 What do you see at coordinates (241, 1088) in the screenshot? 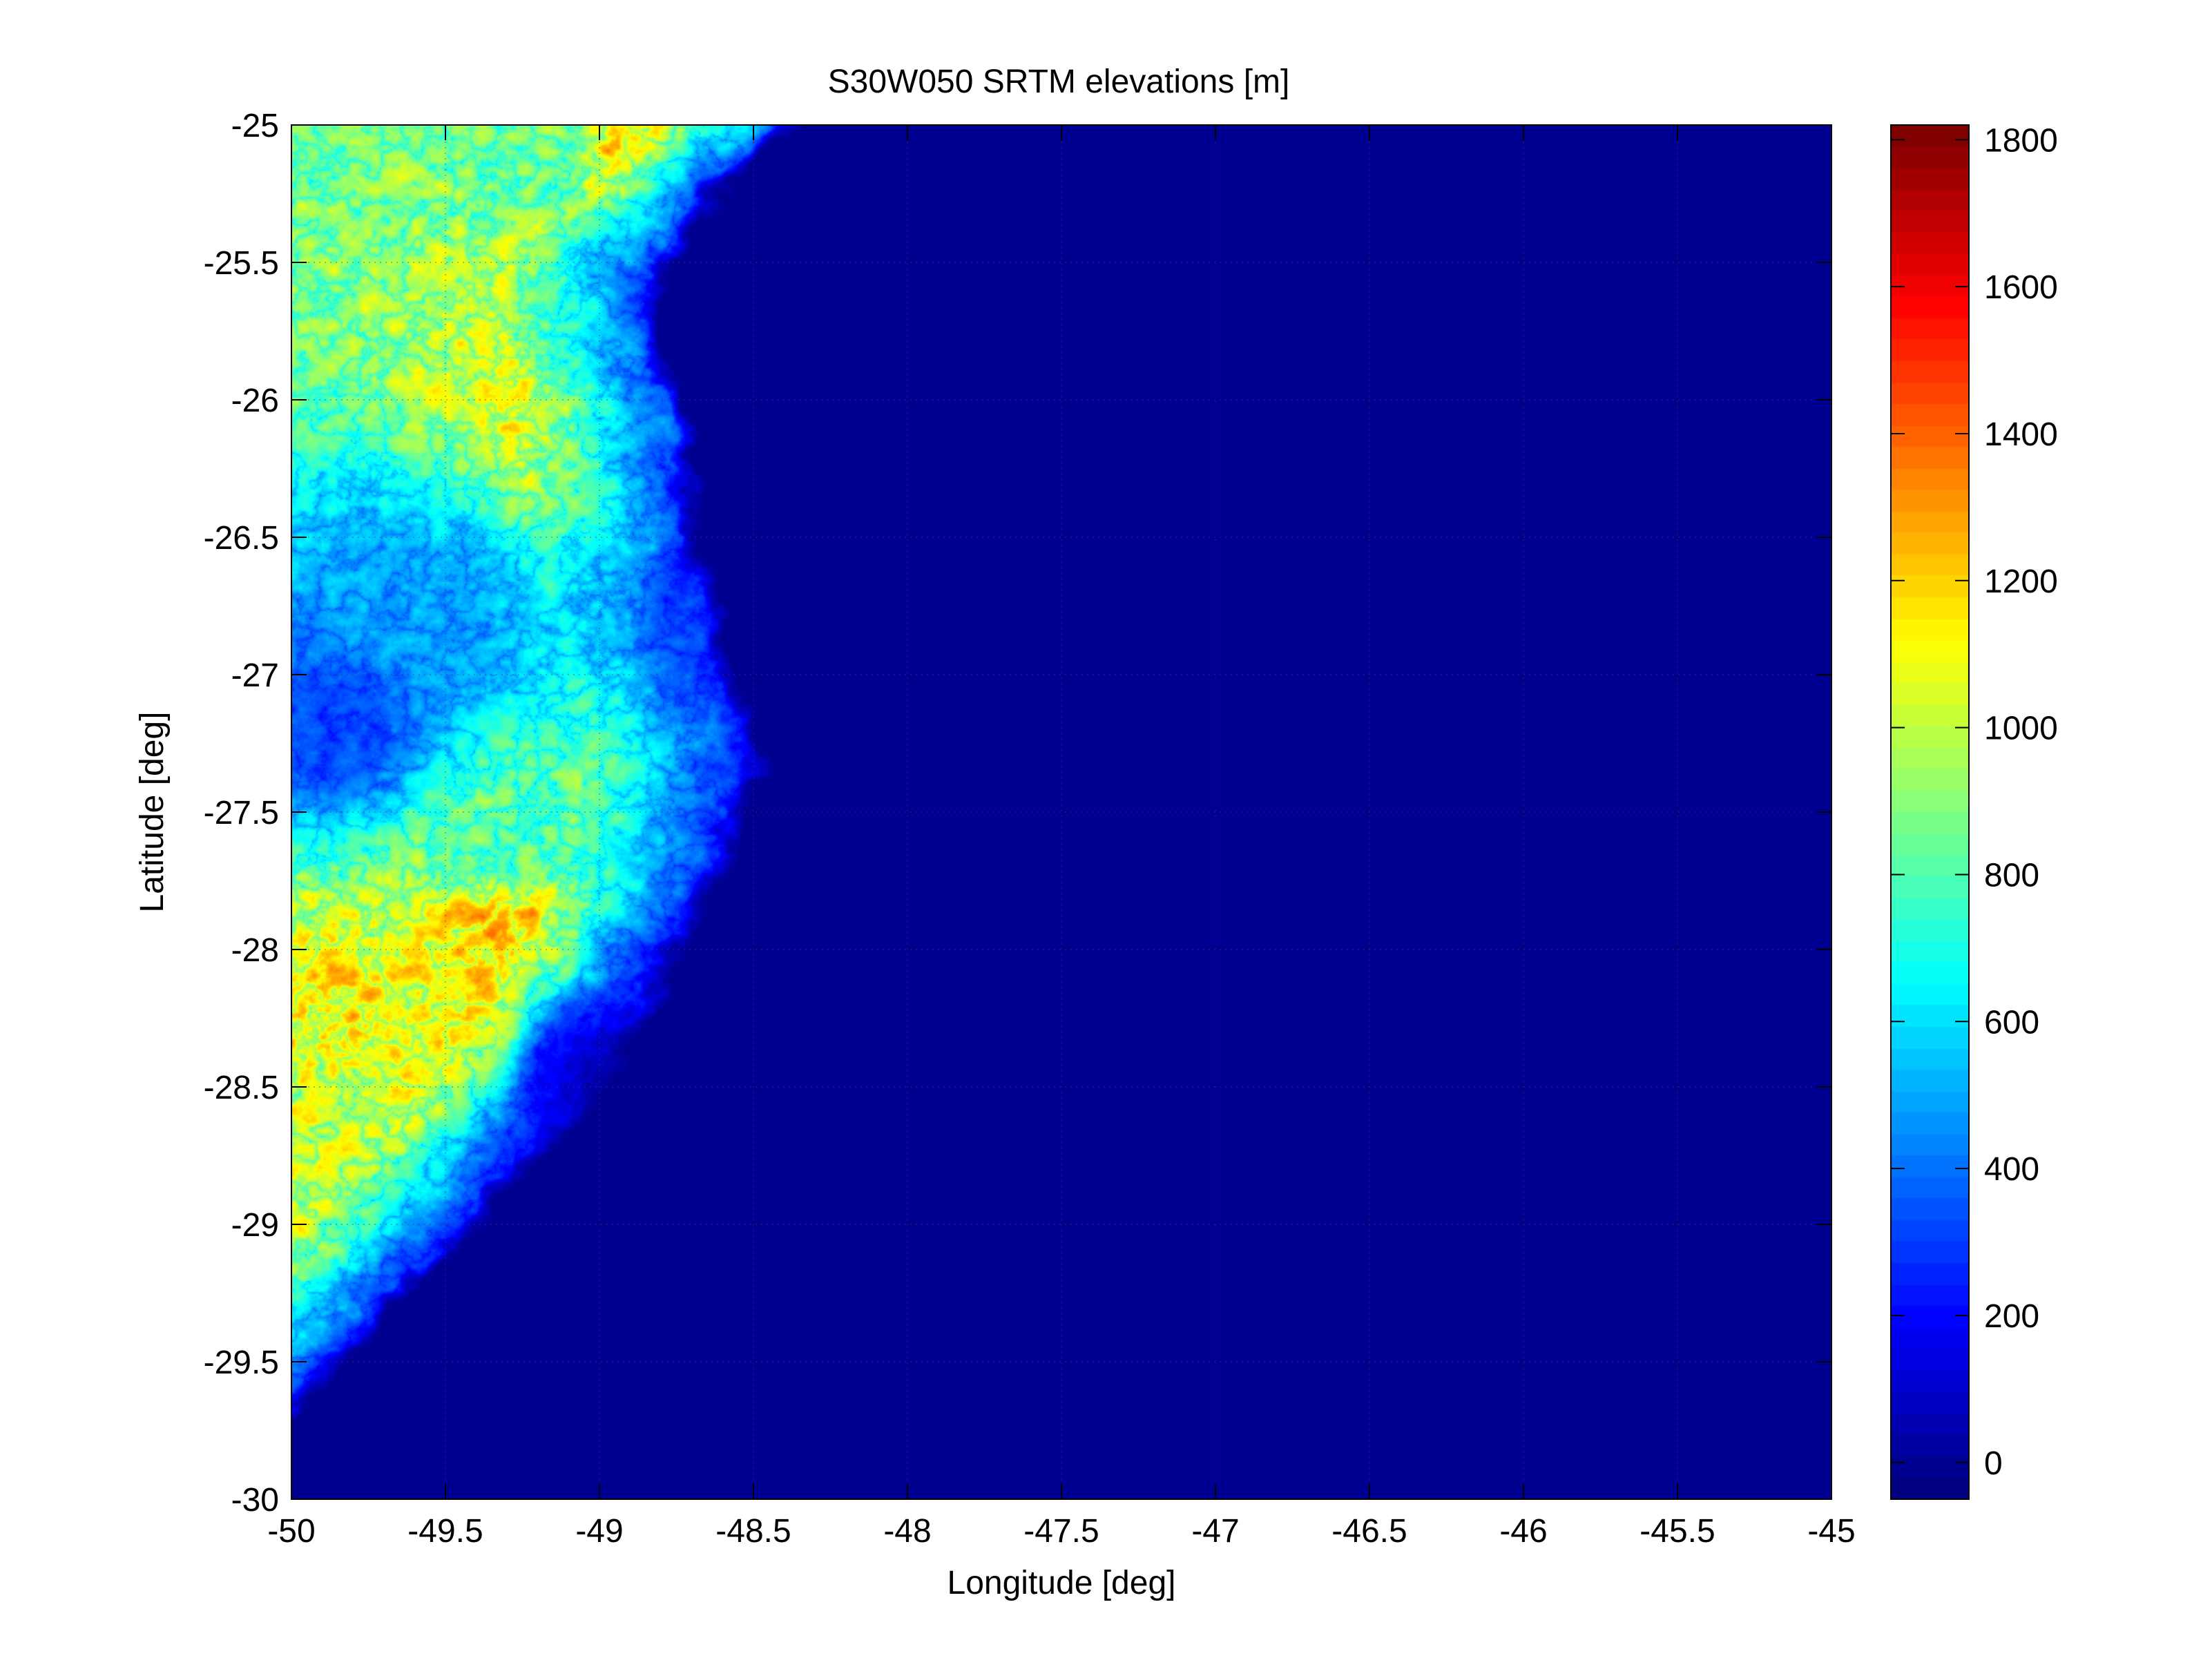
I see `y-tick-label: -28.5` at bounding box center [241, 1088].